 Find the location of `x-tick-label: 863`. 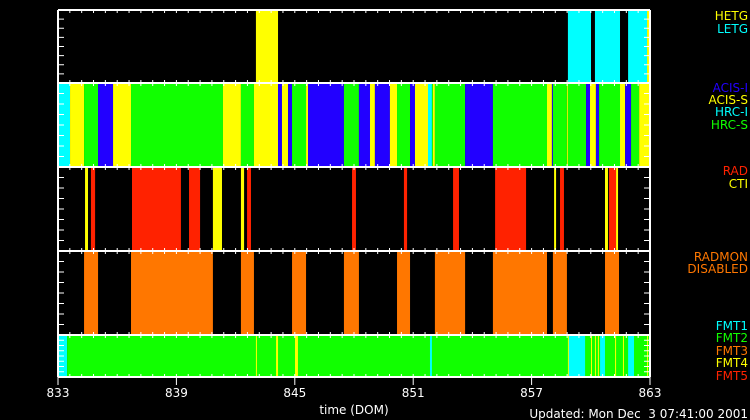

x-tick-label: 863 is located at coordinates (650, 393).